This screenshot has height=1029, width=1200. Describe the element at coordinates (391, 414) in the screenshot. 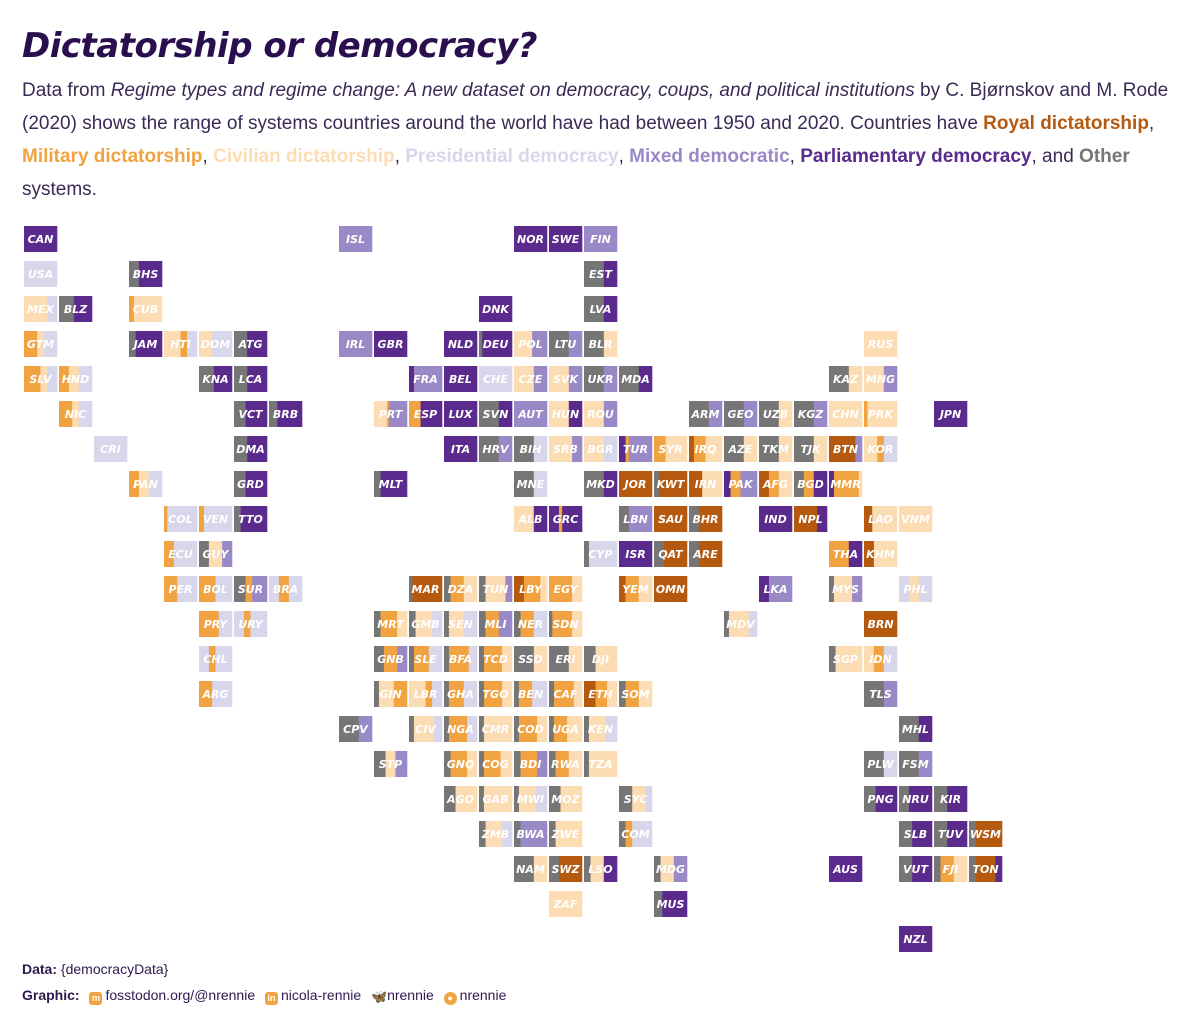

I see `tile-prt: PRT` at that location.